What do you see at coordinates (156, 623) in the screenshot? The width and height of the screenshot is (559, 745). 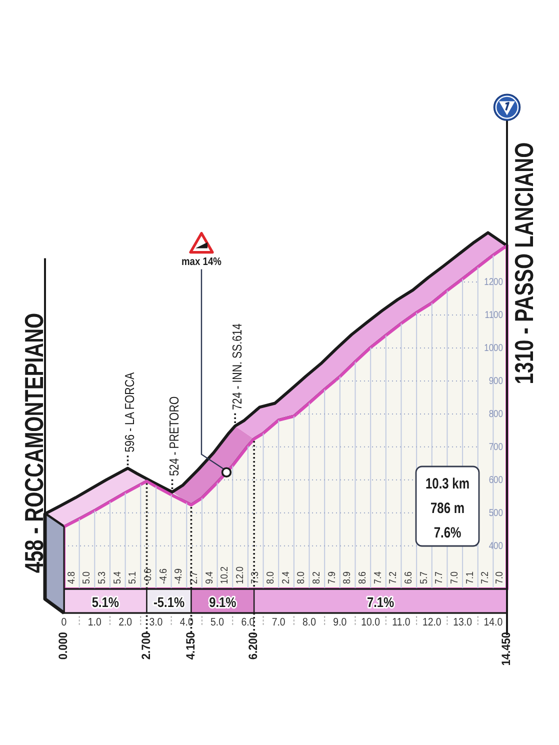 I see `x-tick-label: 3.0` at bounding box center [156, 623].